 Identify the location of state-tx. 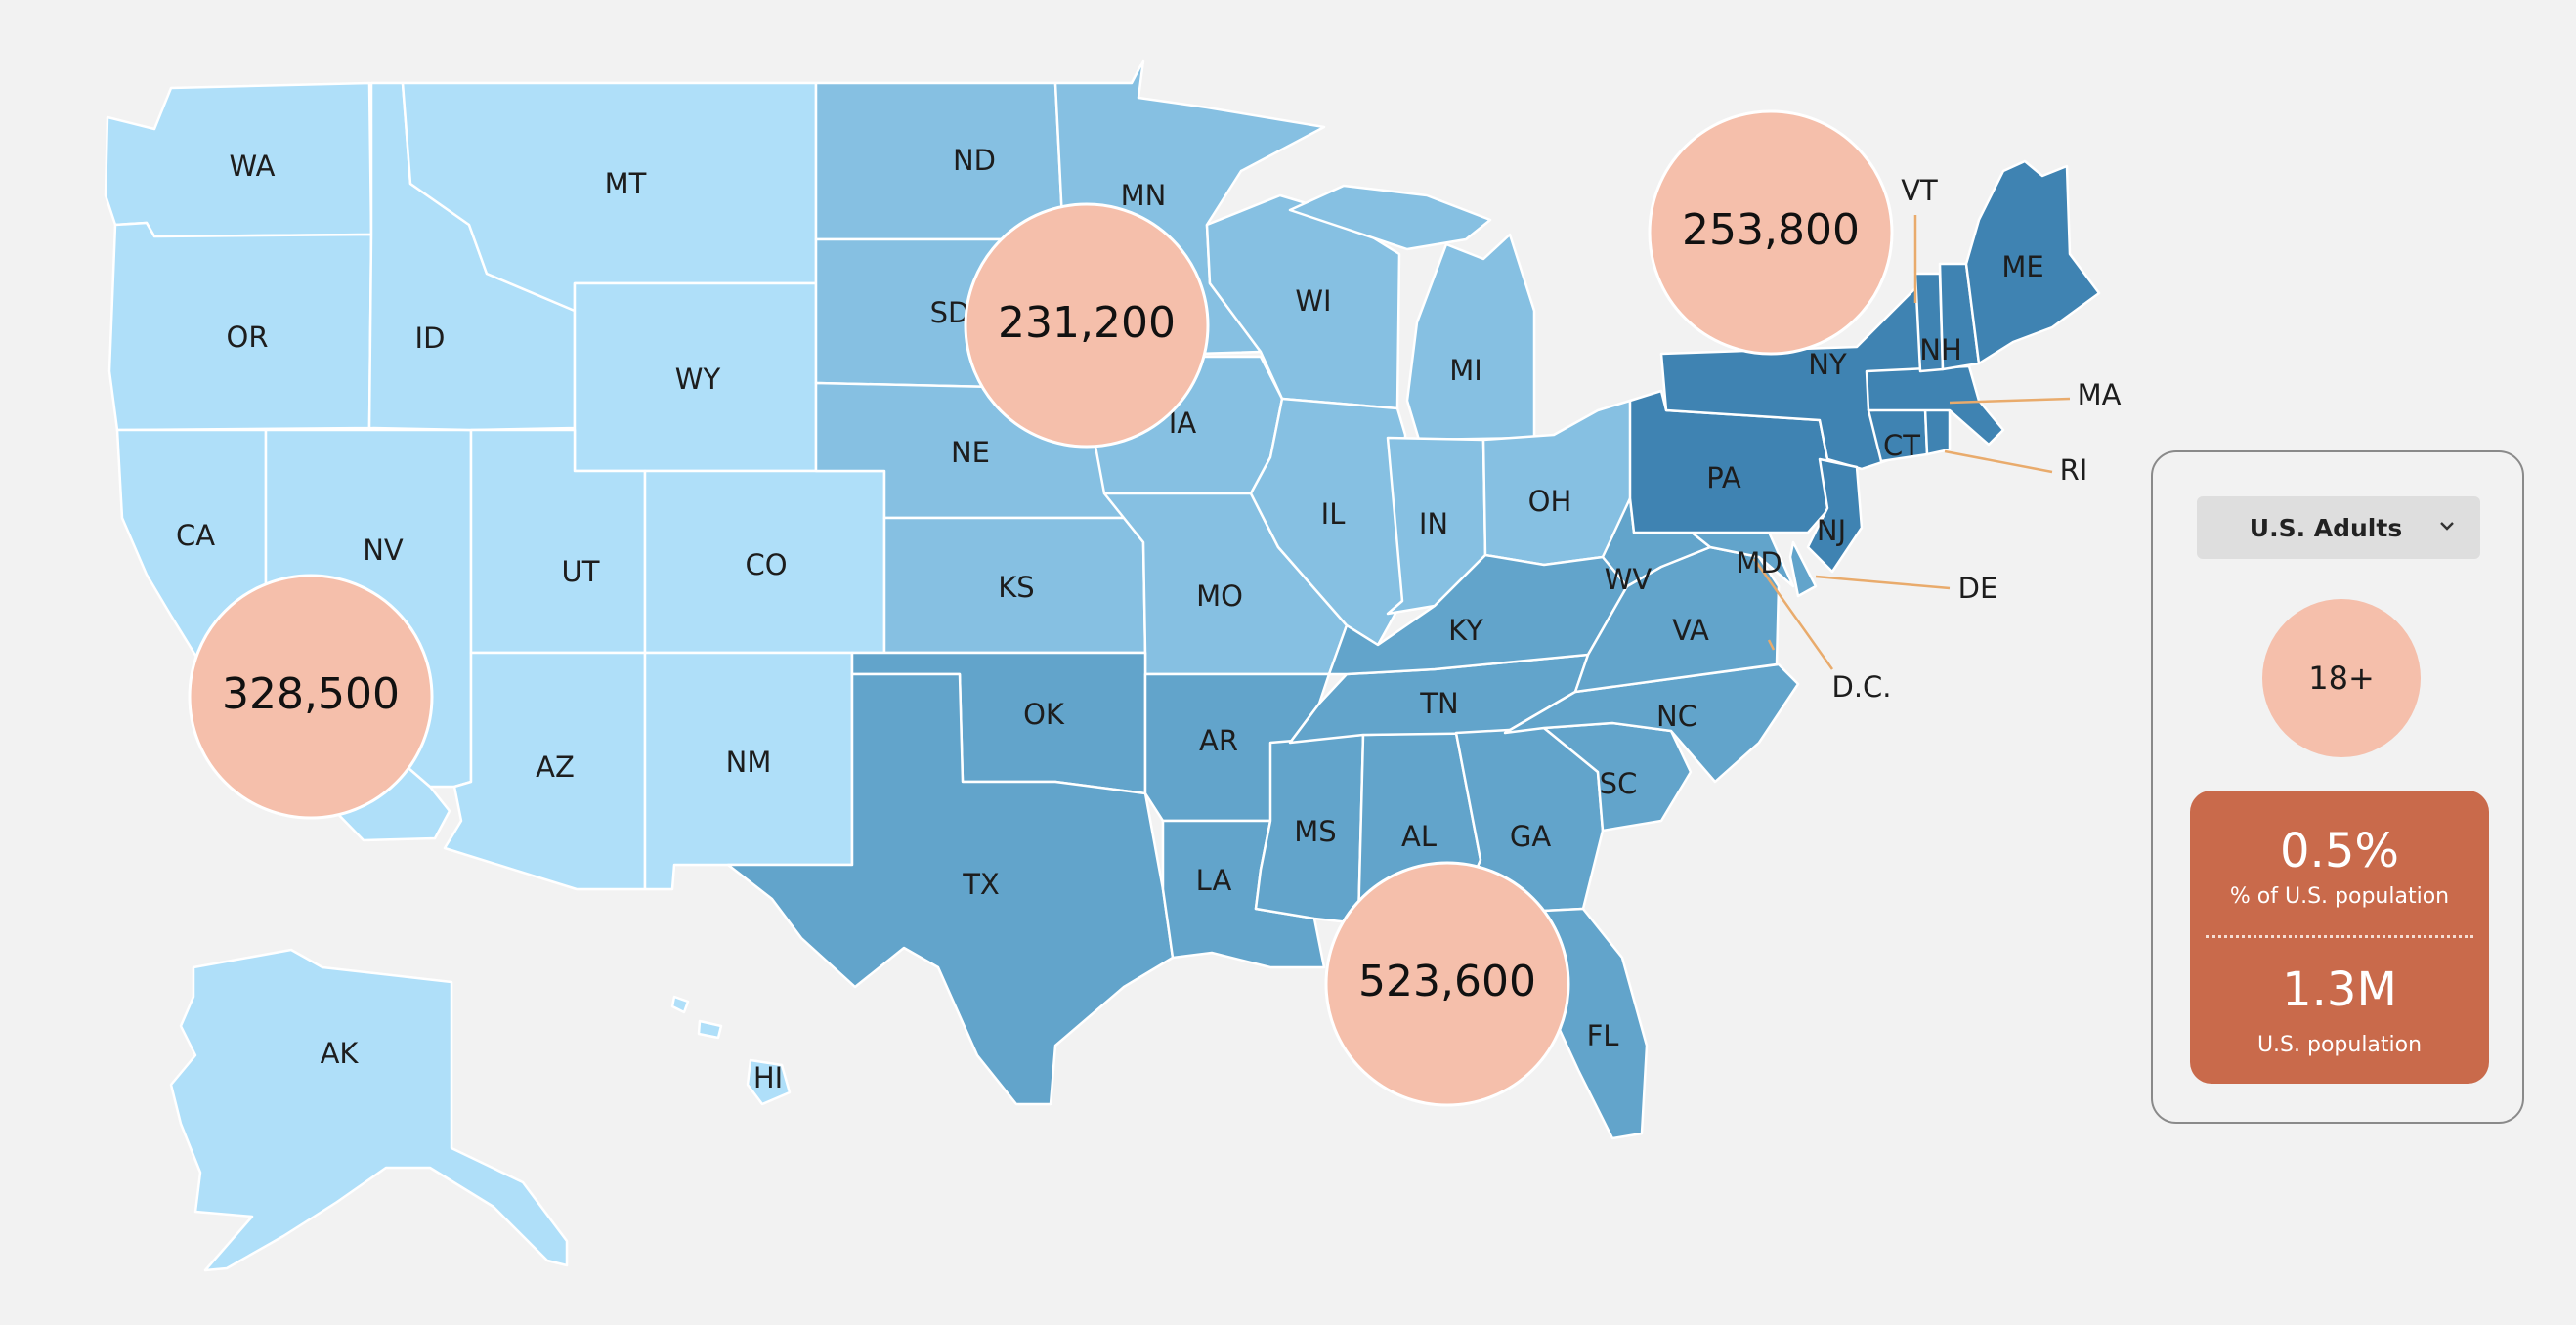
(951, 889).